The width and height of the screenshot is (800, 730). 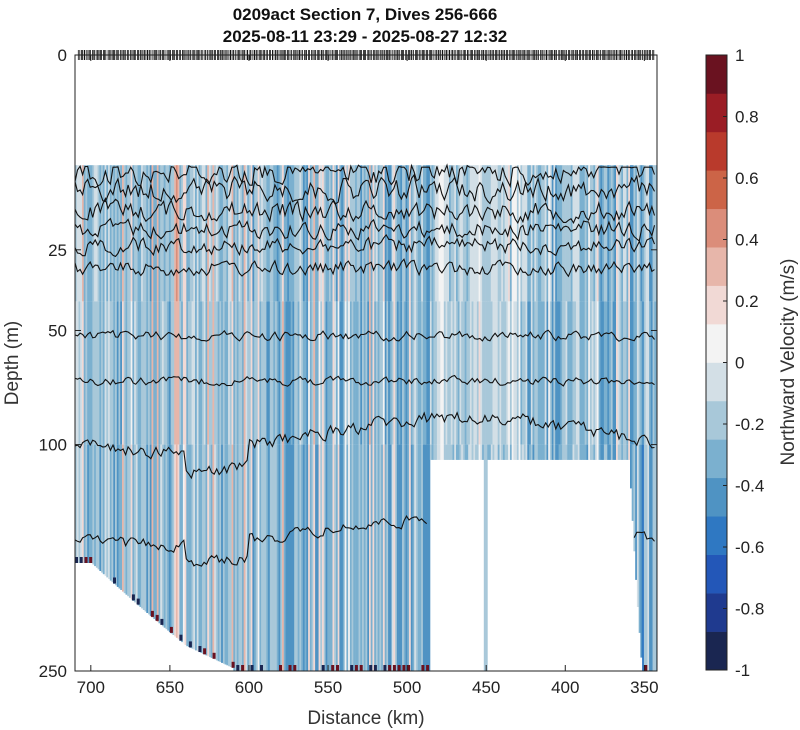 What do you see at coordinates (365, 718) in the screenshot?
I see `x-axis-label: Distance (km)` at bounding box center [365, 718].